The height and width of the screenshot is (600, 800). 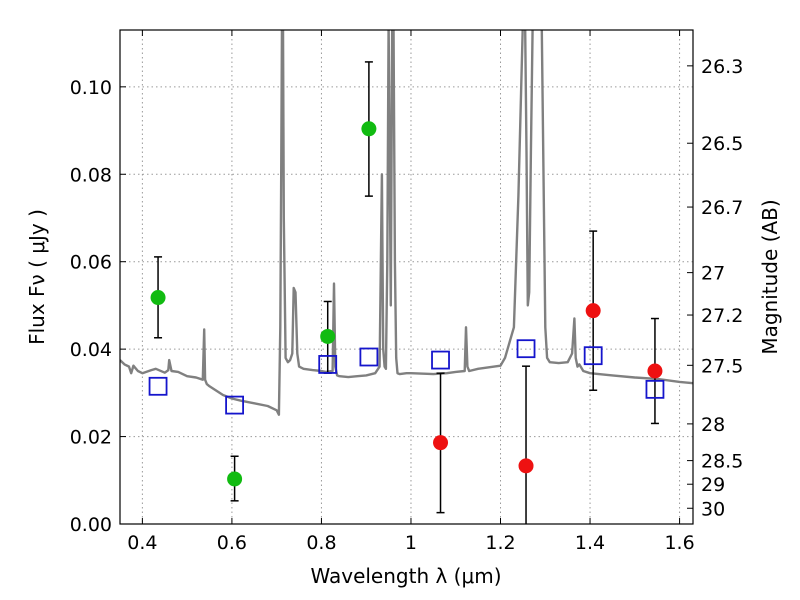 I want to click on right-tick-label: 27, so click(x=713, y=274).